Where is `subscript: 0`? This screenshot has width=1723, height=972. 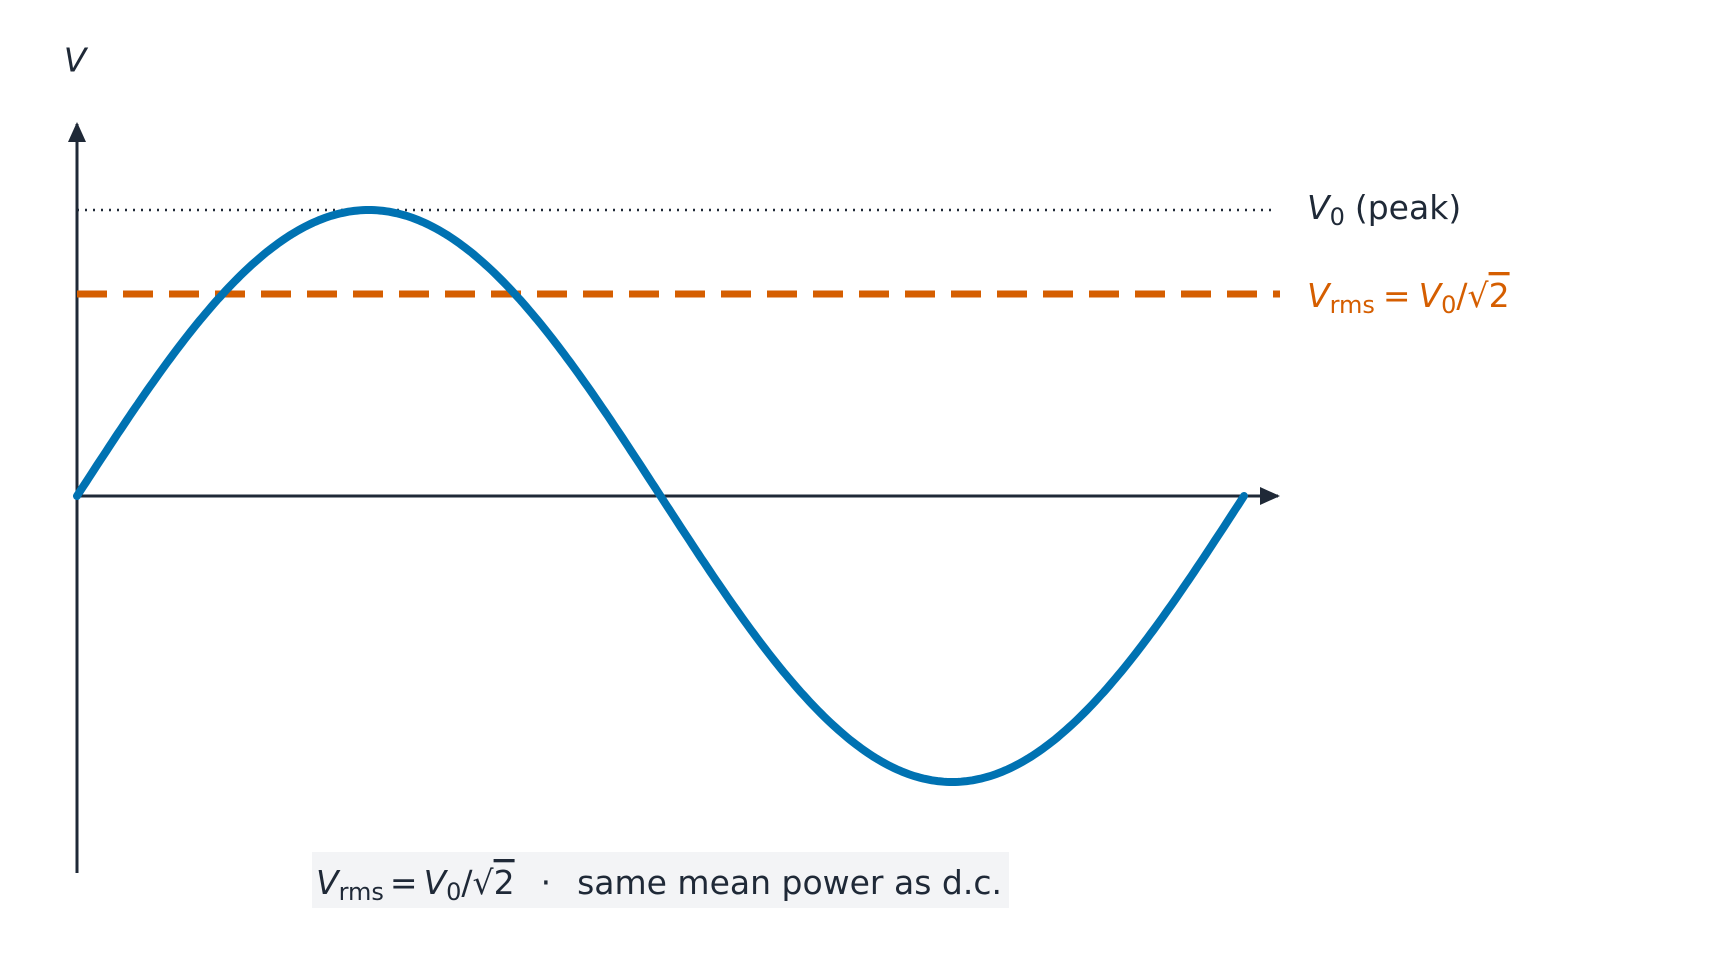
subscript: 0 is located at coordinates (1337, 217).